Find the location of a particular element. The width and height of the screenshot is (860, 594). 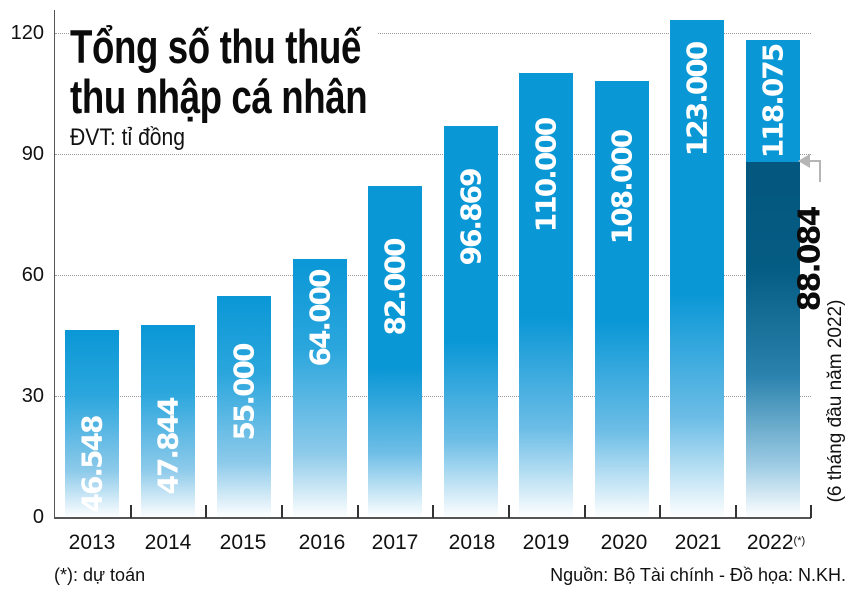

x-tick-label: 2020 is located at coordinates (624, 542).